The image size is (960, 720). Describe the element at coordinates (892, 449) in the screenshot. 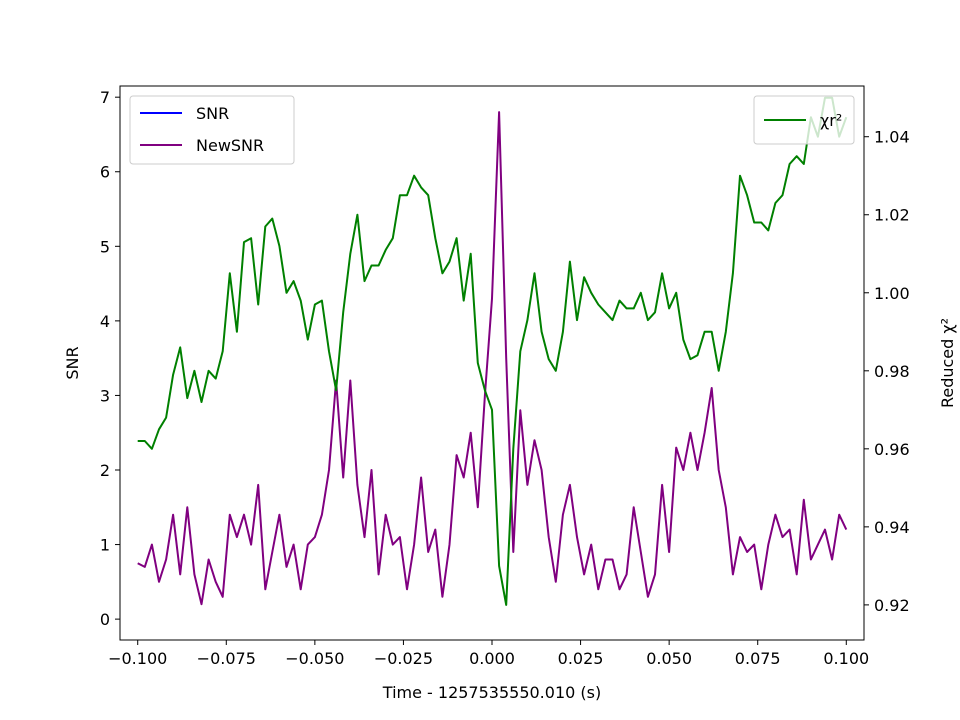

I see `y-right-tick-label: 0.96` at that location.